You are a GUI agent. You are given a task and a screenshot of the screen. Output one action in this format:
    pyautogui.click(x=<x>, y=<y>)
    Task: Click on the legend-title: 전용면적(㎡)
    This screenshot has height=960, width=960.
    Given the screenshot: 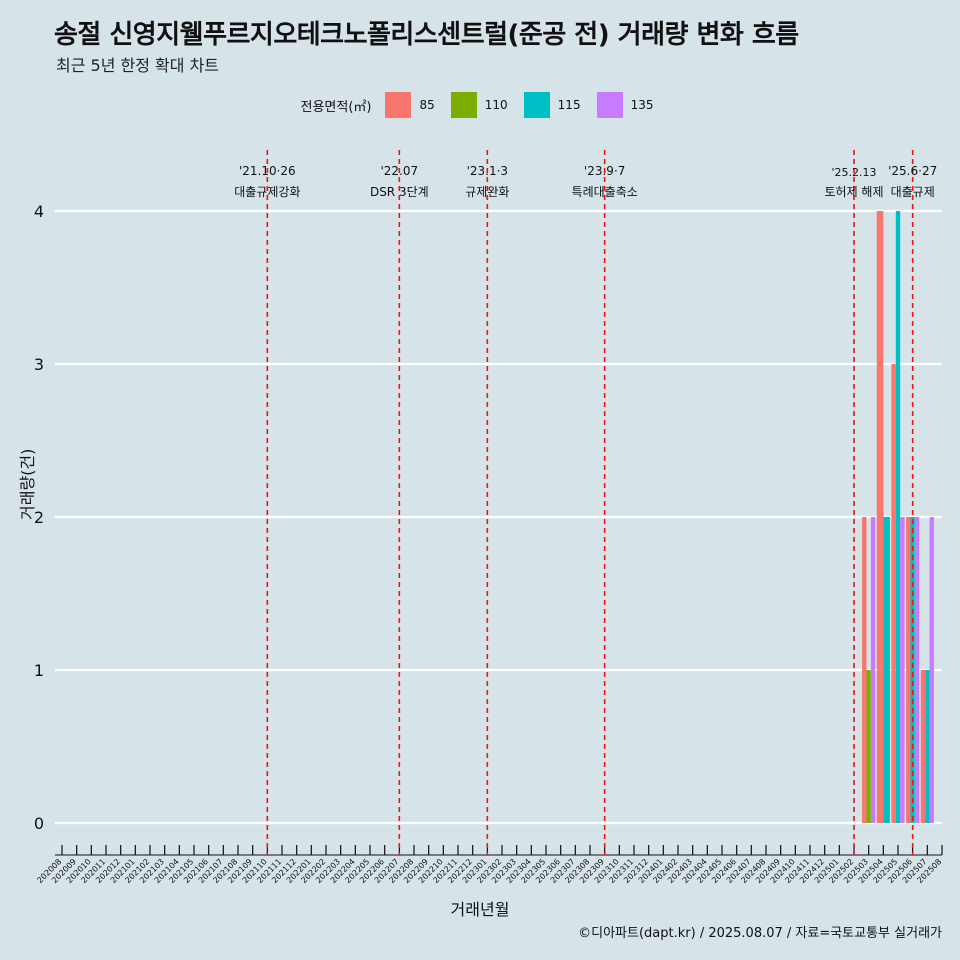 What is the action you would take?
    pyautogui.click(x=336, y=107)
    